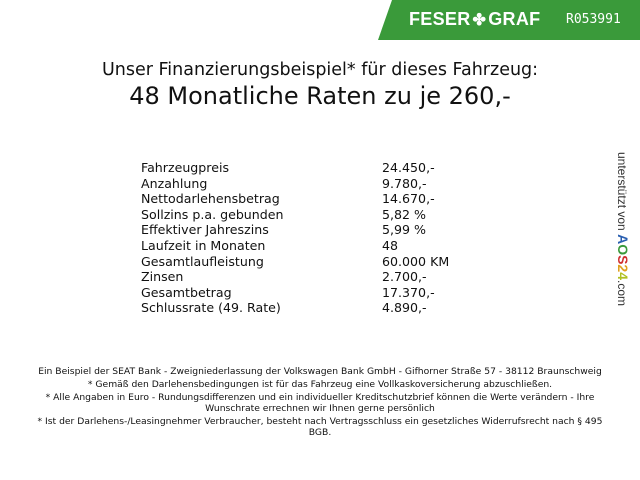 The width and height of the screenshot is (640, 480). What do you see at coordinates (479, 20) in the screenshot?
I see `clover-icon: ✤` at bounding box center [479, 20].